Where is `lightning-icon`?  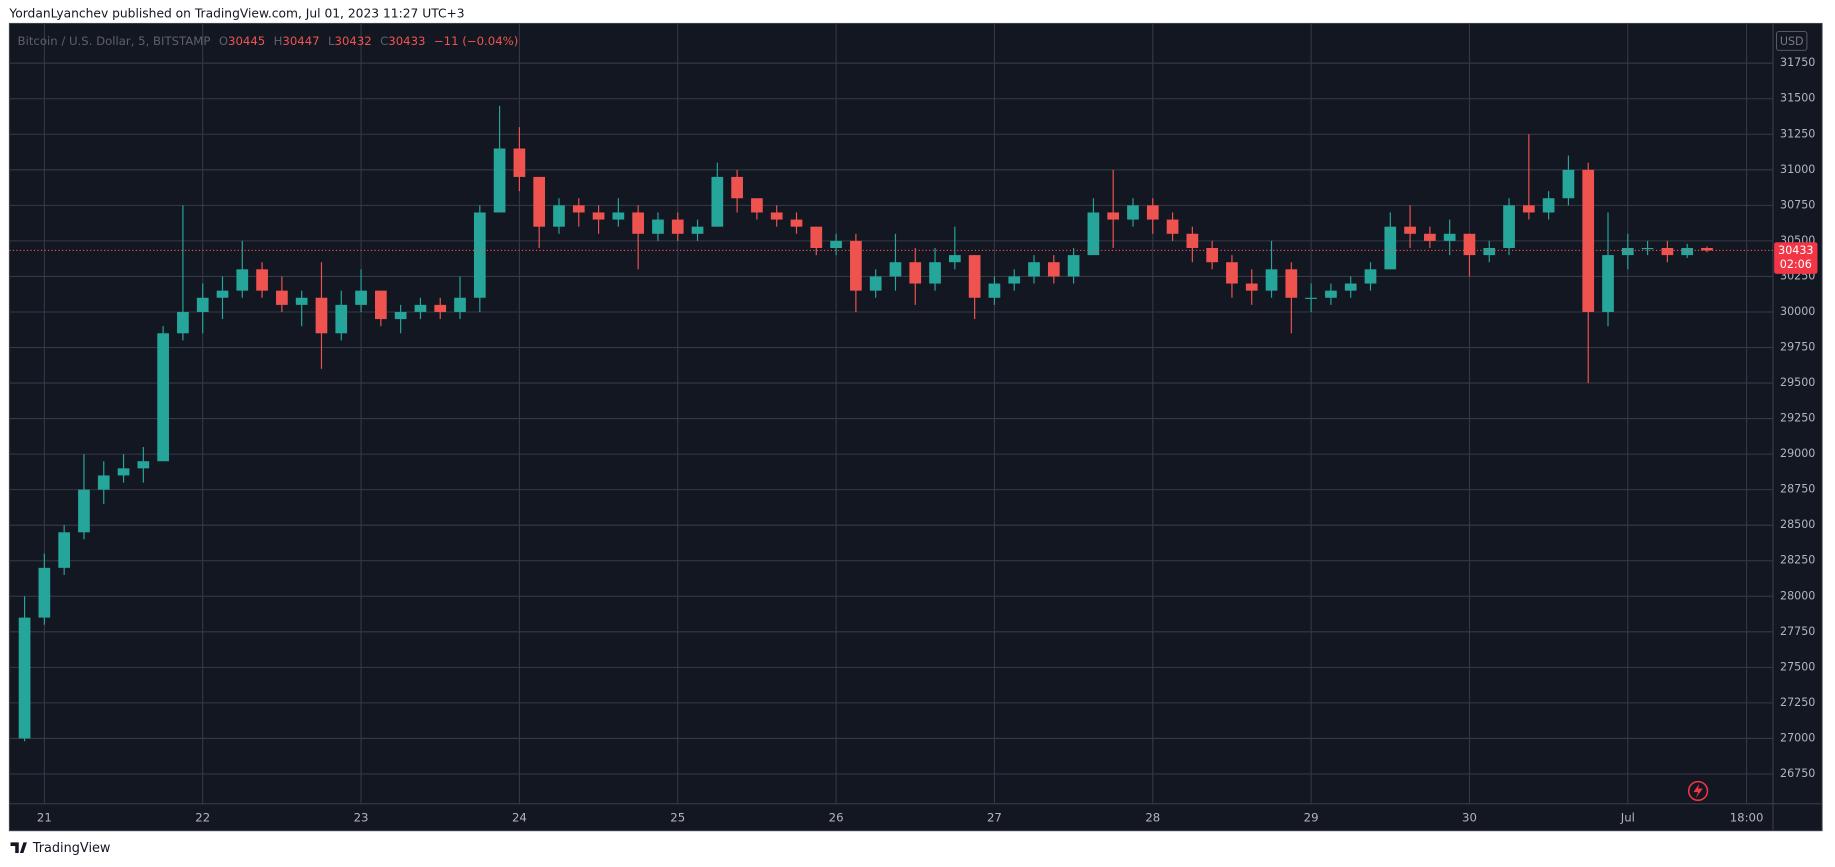 lightning-icon is located at coordinates (1698, 791).